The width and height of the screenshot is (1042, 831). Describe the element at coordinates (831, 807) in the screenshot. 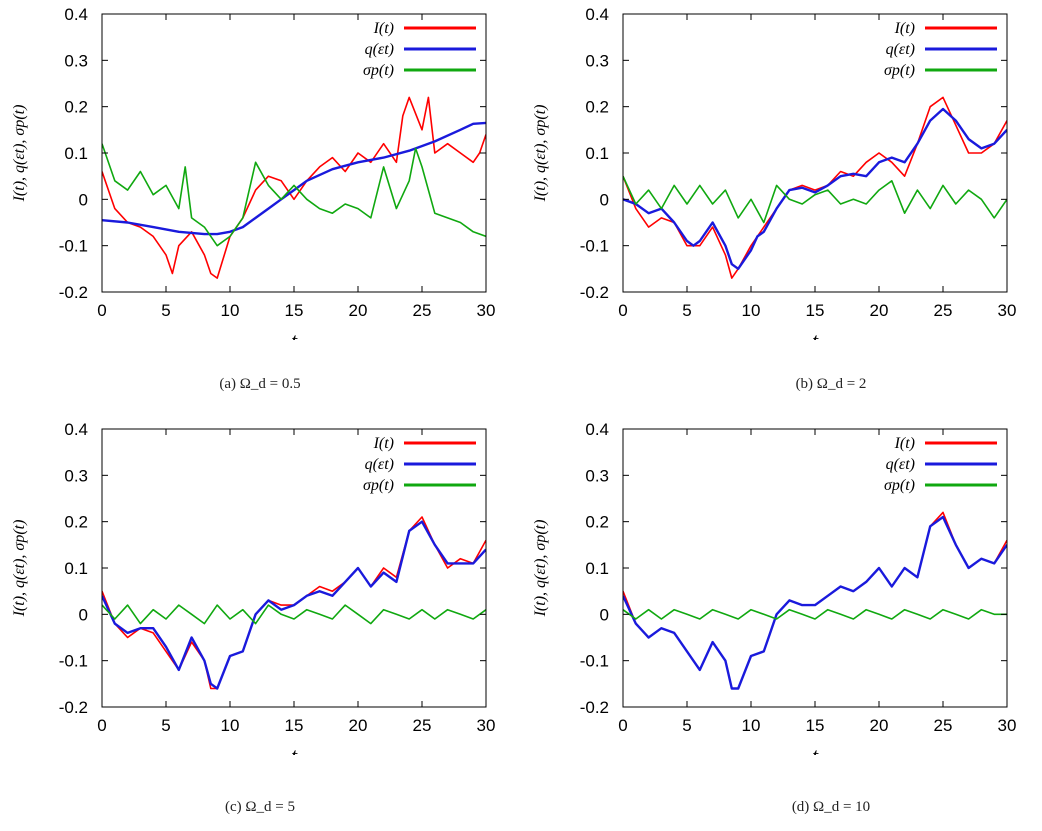

I see `chart-caption-d: (d) Ω_d = 10` at that location.